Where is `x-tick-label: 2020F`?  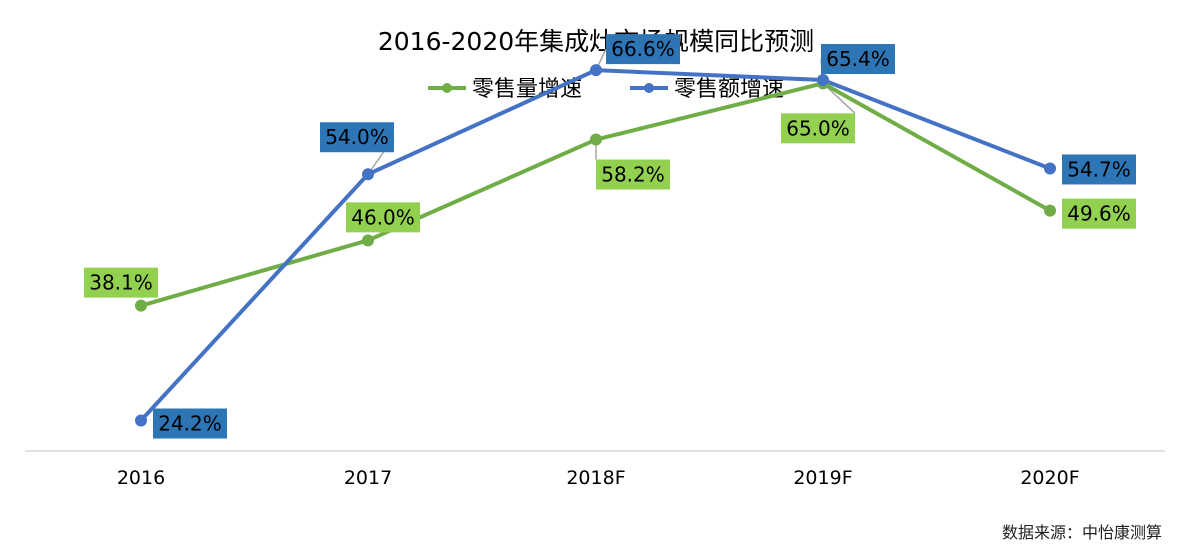
x-tick-label: 2020F is located at coordinates (1049, 478).